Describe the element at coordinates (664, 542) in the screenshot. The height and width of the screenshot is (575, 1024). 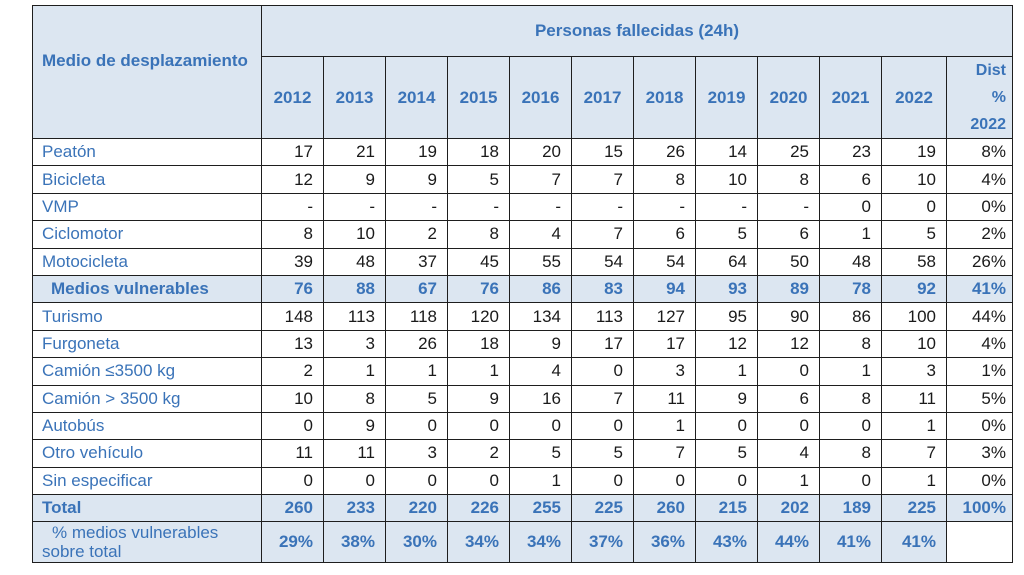
I see `share-value-cell: 36%` at that location.